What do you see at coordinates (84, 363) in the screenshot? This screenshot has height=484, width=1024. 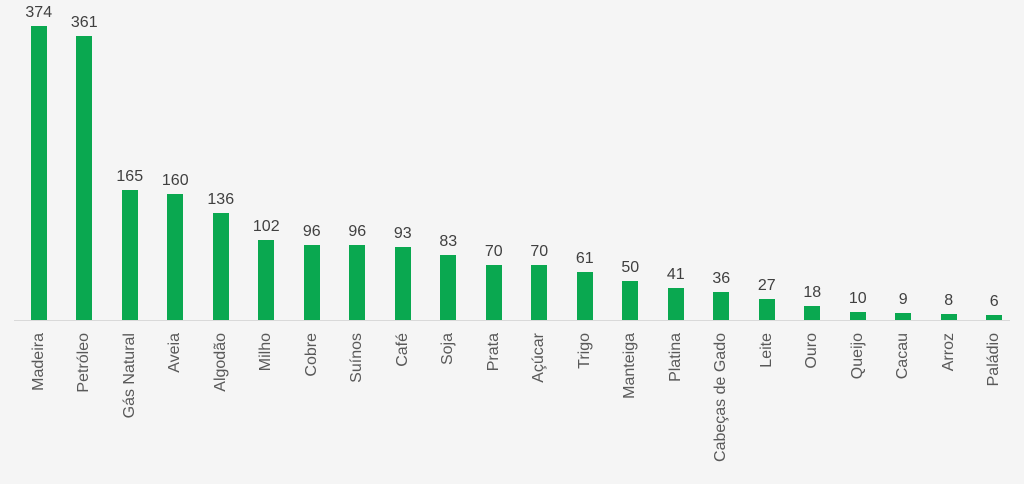 I see `bar-category-label: Petróleo` at bounding box center [84, 363].